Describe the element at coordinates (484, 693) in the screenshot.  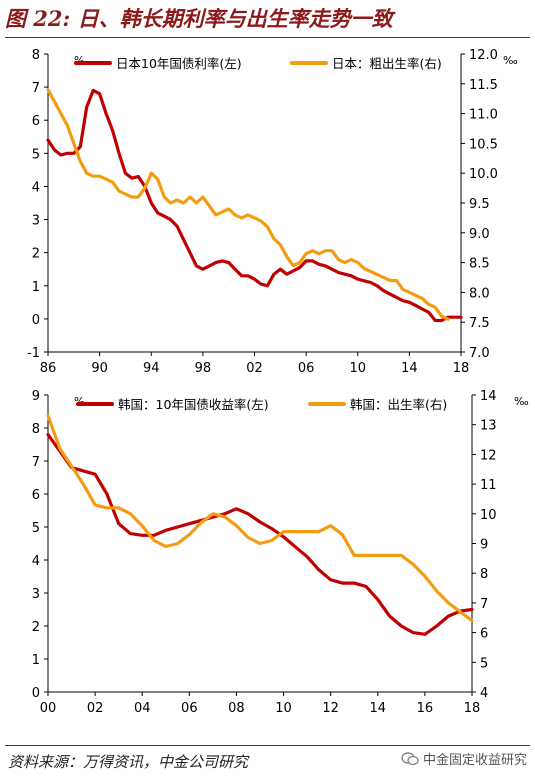
I see `y-tick-label-right: 4` at that location.